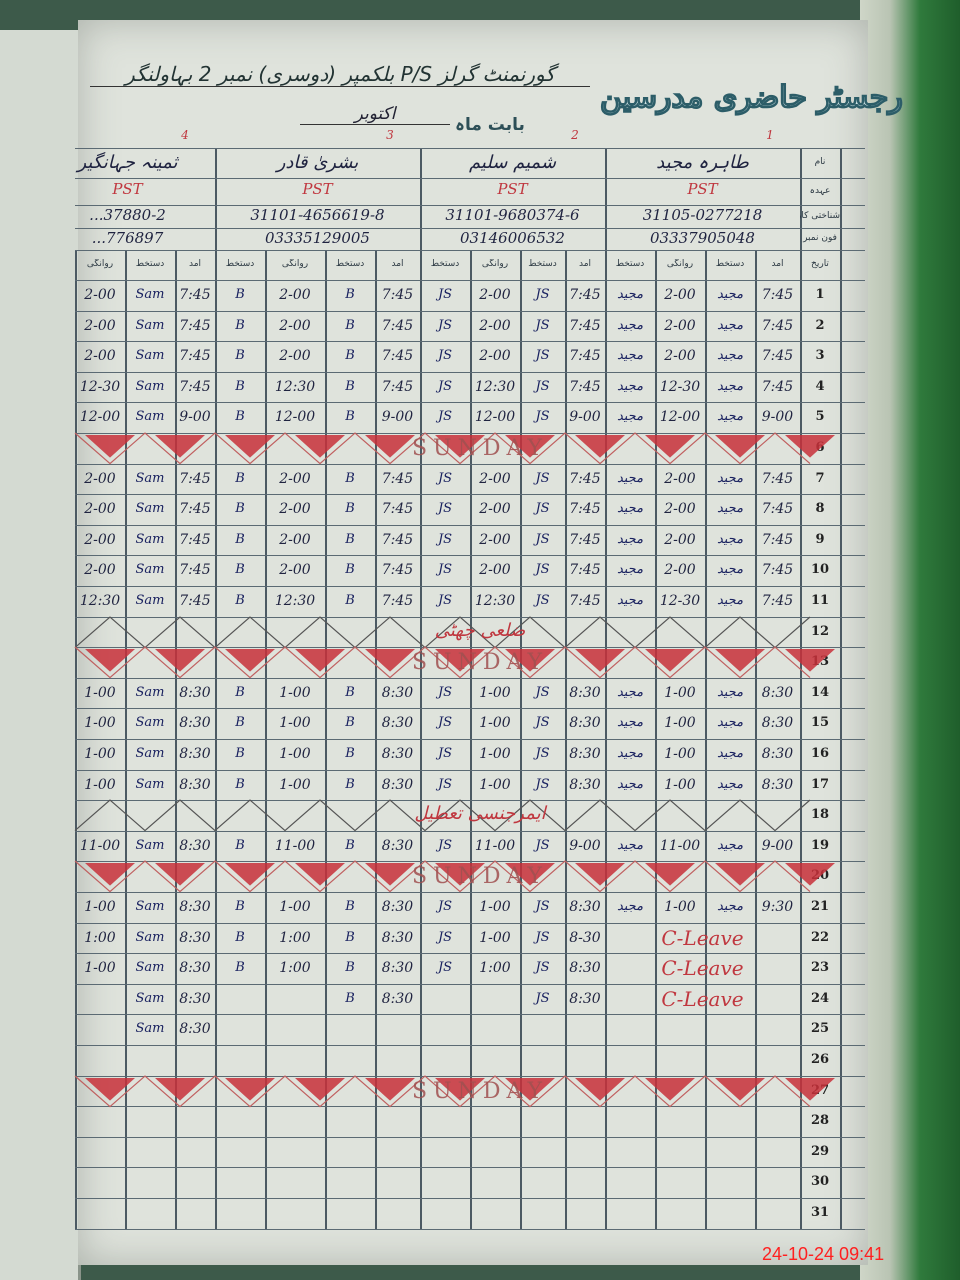  I want to click on day-number: 12, so click(820, 631).